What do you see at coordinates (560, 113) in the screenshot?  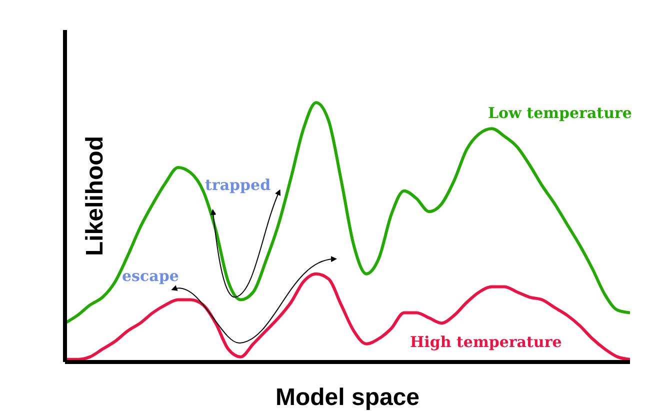 I see `series-label: Low temperature` at bounding box center [560, 113].